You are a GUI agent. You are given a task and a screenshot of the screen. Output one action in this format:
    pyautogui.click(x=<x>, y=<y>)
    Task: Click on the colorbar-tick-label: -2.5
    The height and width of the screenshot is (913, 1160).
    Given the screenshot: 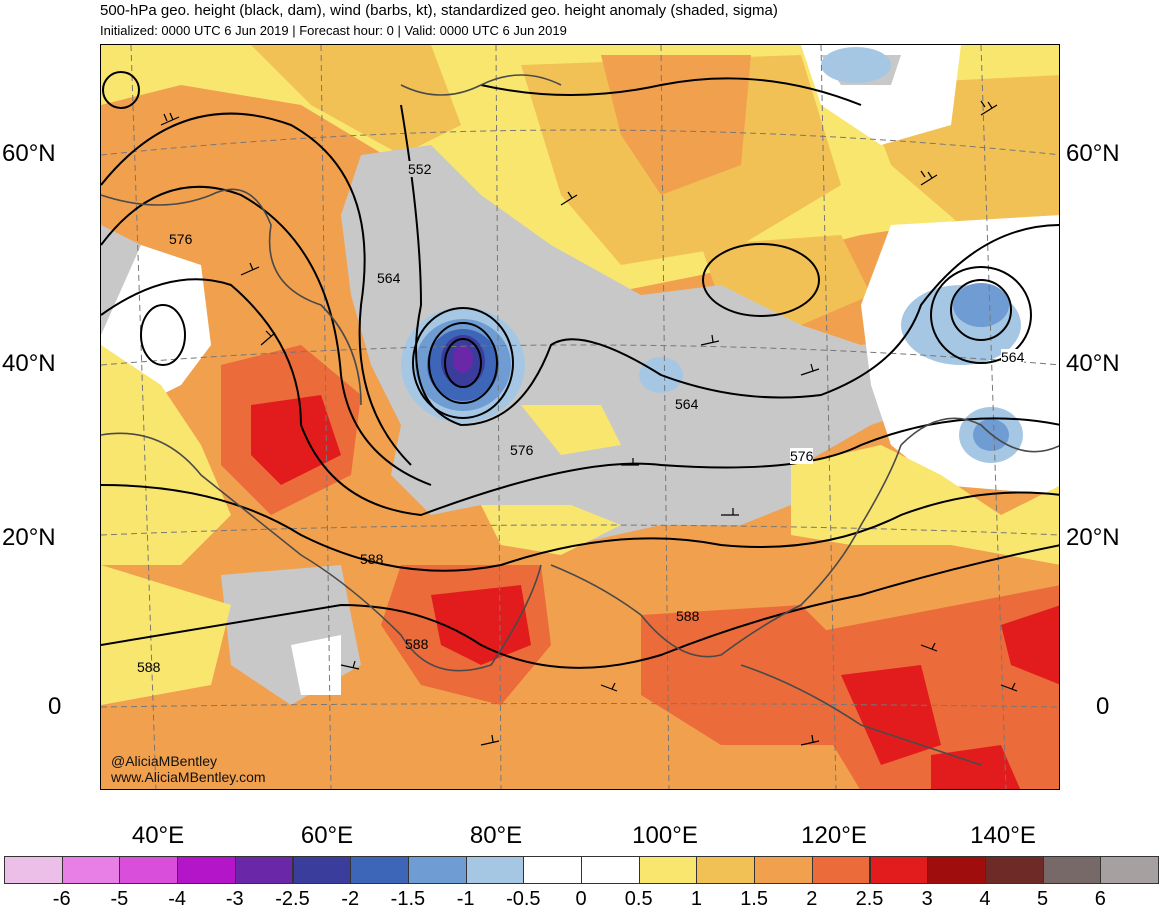 What is the action you would take?
    pyautogui.click(x=292, y=899)
    